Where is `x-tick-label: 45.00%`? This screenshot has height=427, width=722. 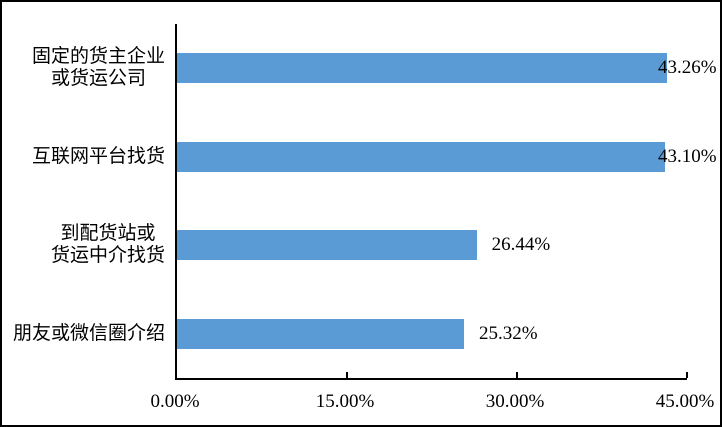
x-tick-label: 45.00% is located at coordinates (685, 401).